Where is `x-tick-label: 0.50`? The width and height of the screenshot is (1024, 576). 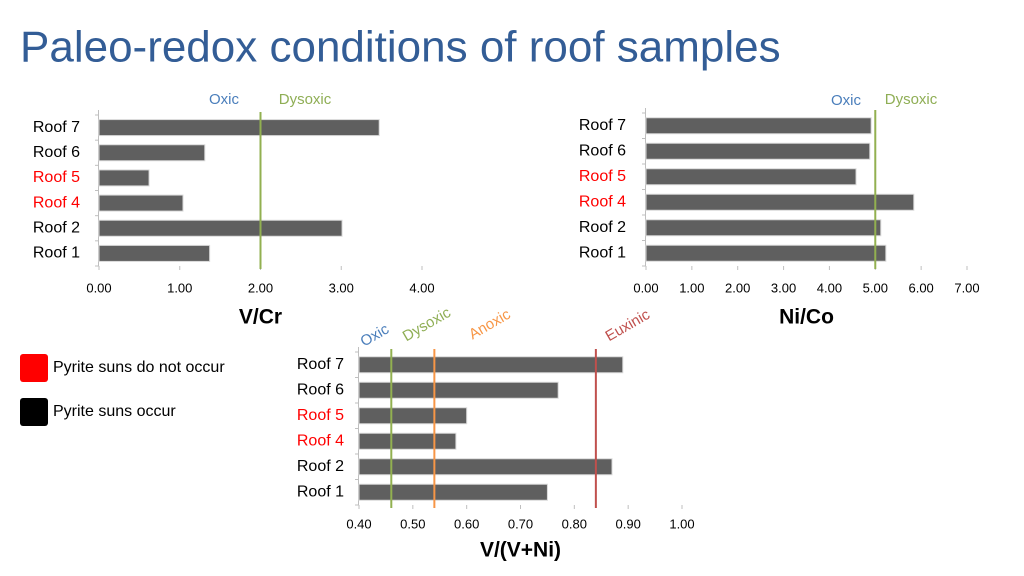 x-tick-label: 0.50 is located at coordinates (412, 523).